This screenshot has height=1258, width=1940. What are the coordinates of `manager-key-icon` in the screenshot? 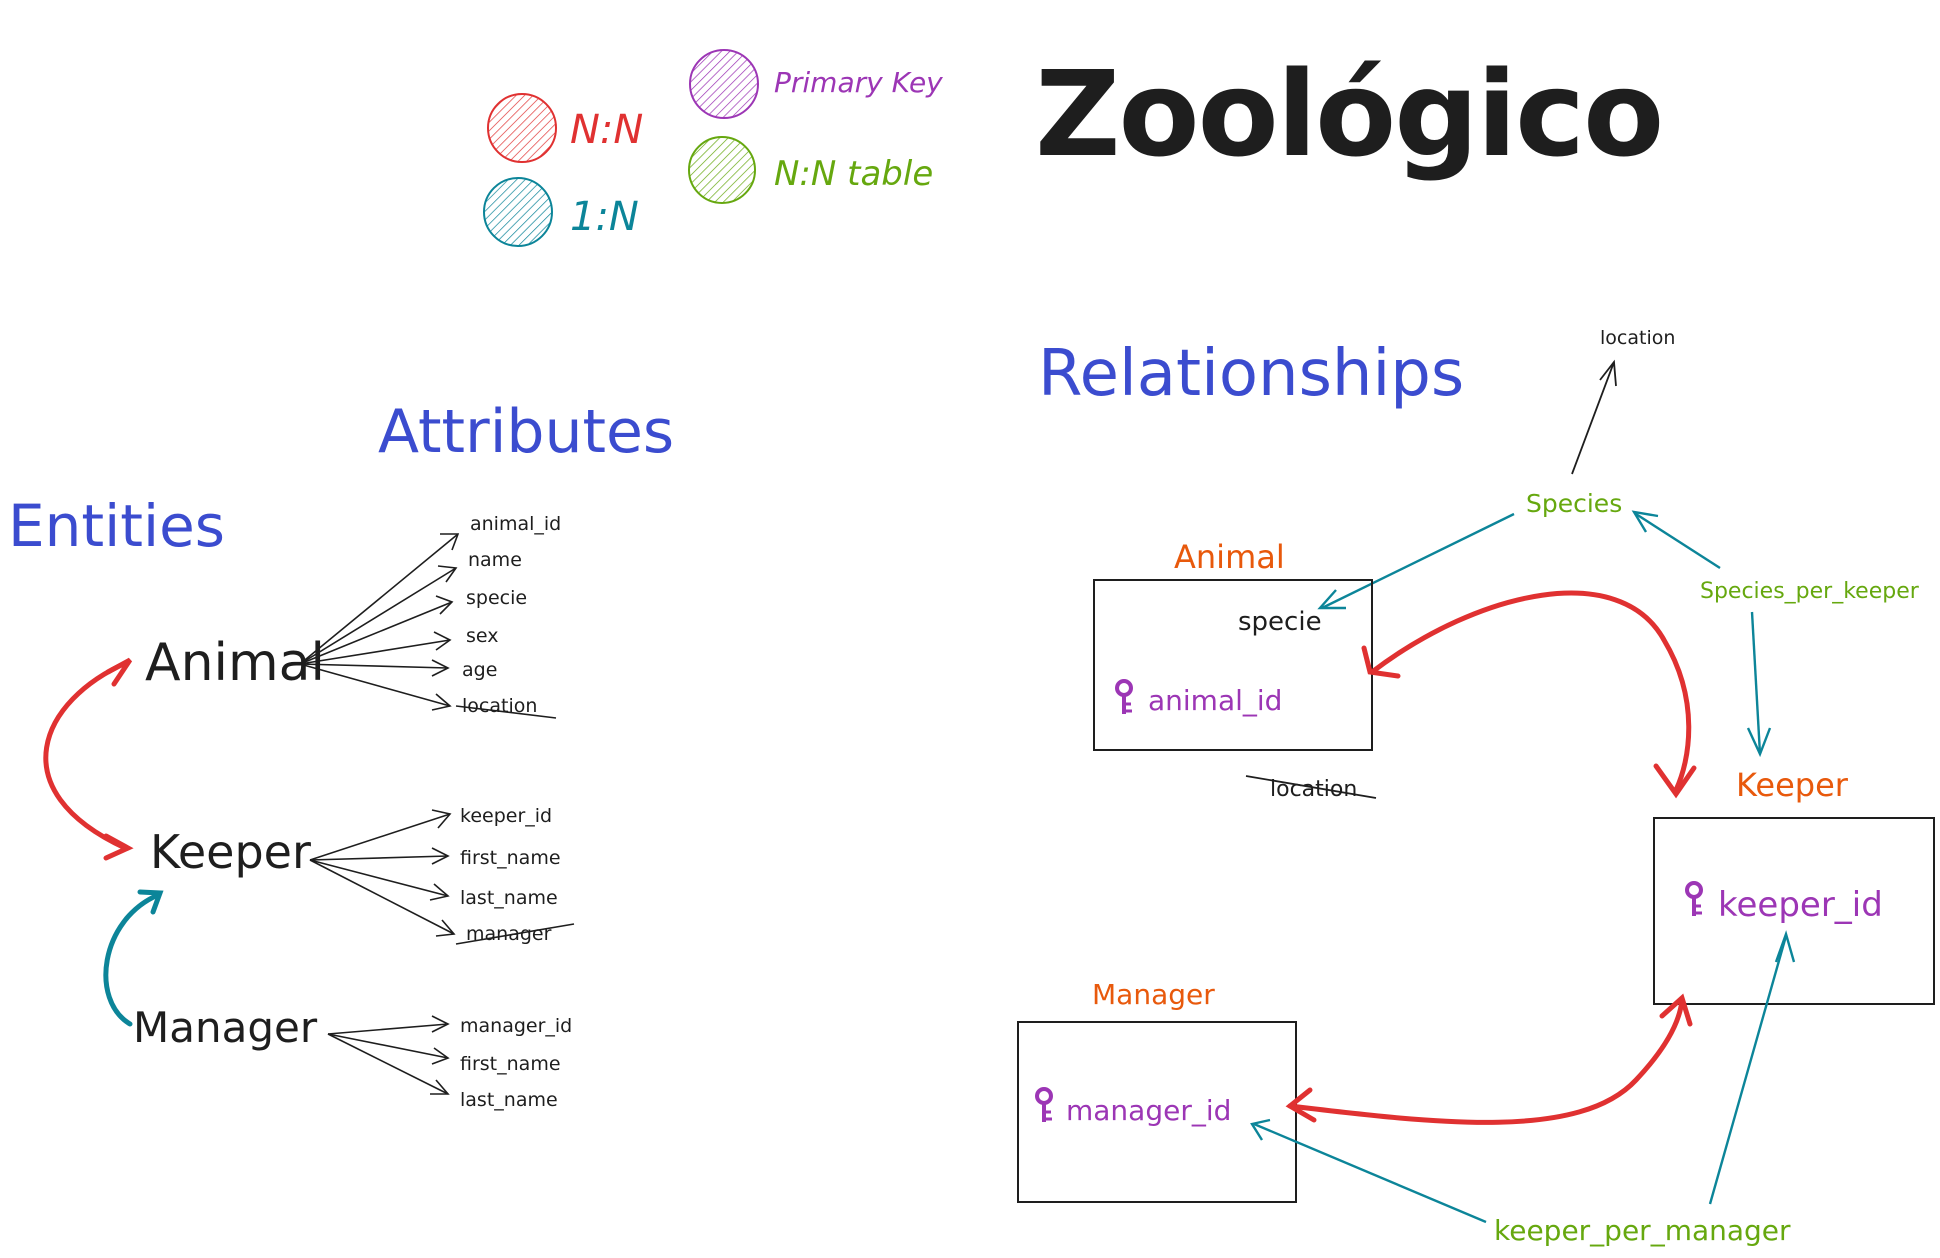 It's located at (1044, 1105).